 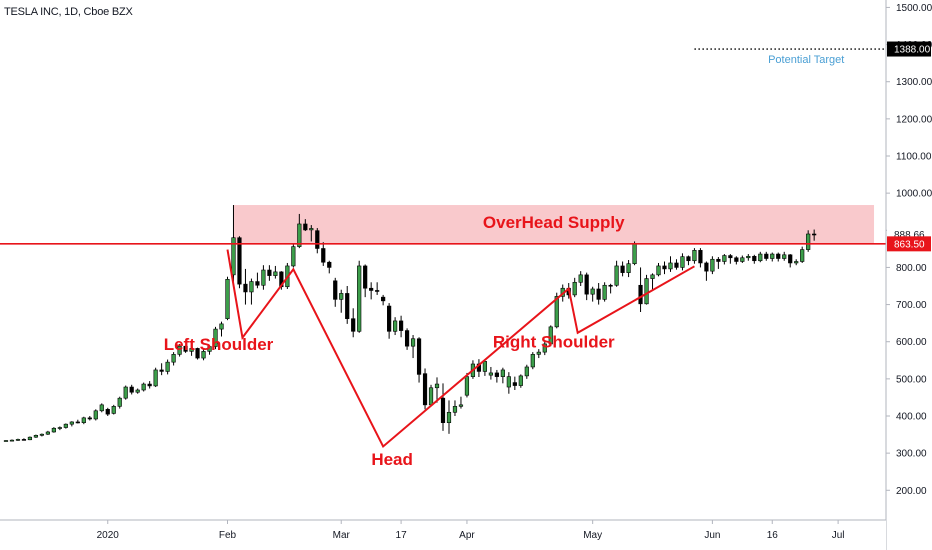 What do you see at coordinates (912, 50) in the screenshot?
I see `target-price-badge-text: 1388.00` at bounding box center [912, 50].